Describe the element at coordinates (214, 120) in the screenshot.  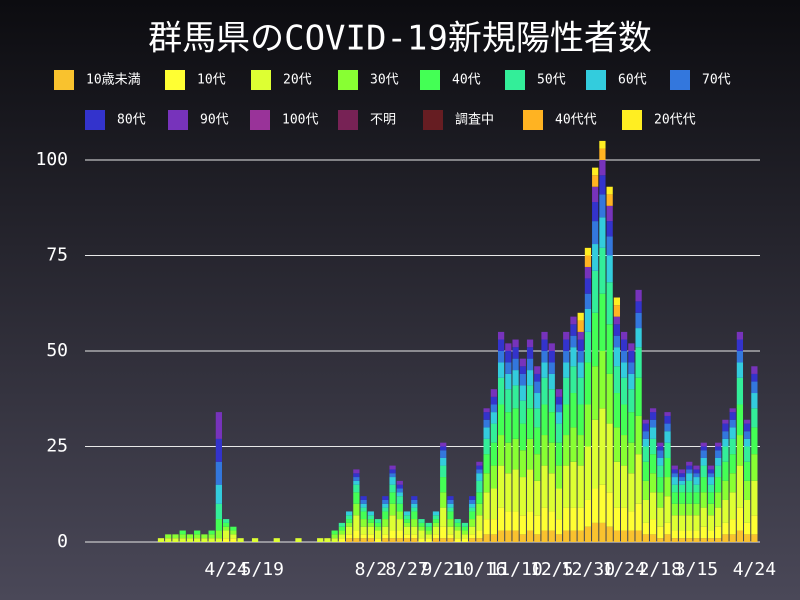
I see `legend-label: 90代` at that location.